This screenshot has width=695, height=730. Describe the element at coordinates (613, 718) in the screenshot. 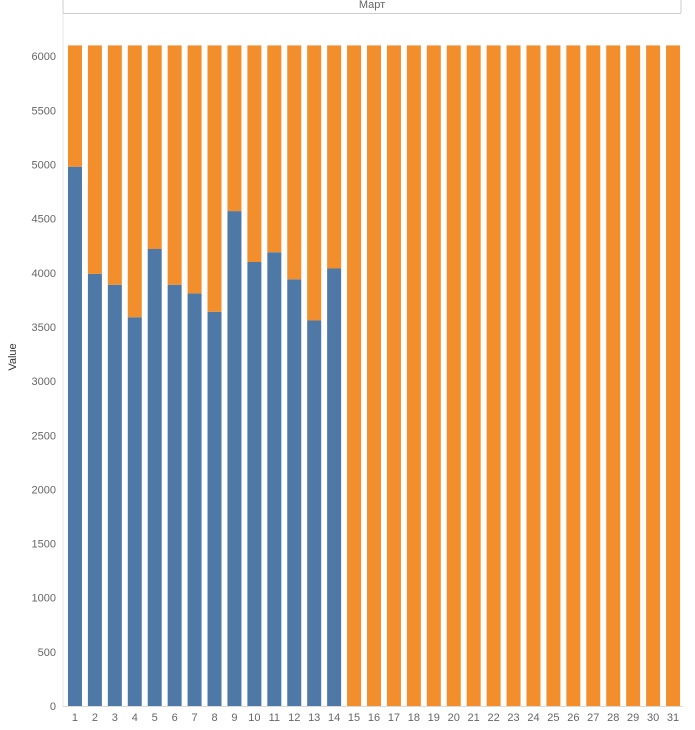

I see `x-tick-label: 28` at that location.